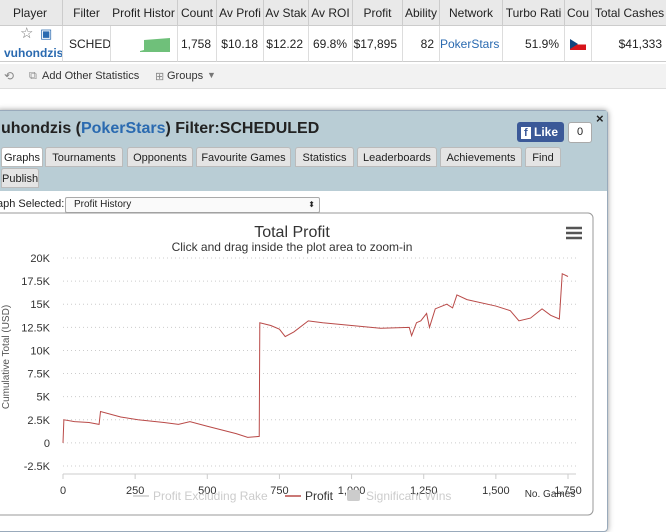  I want to click on title-text: ) Filter:SCHEDULED, so click(242, 128).